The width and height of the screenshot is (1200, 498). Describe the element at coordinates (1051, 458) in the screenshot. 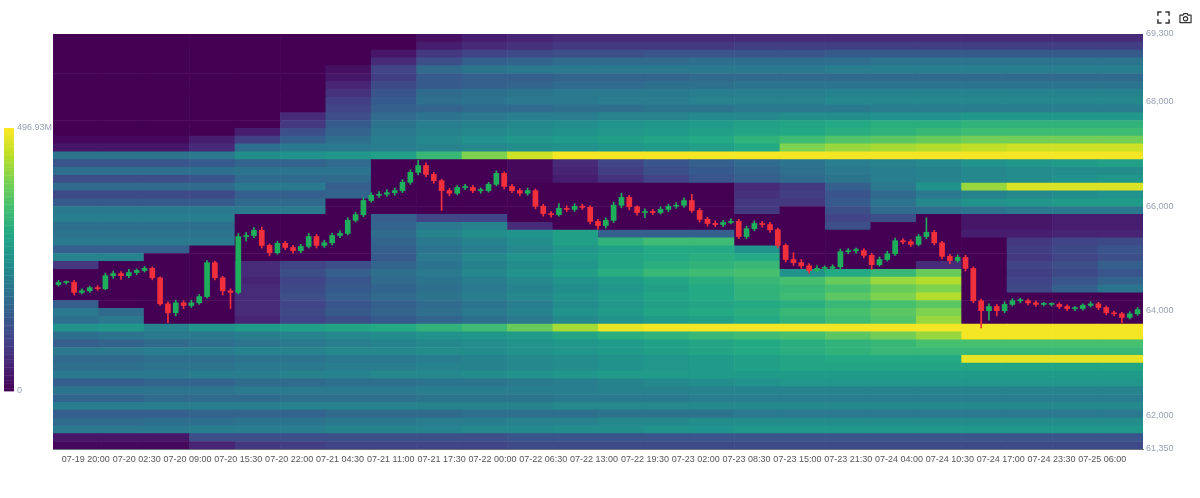

I see `x-tick-label: 07-24 23:30` at that location.